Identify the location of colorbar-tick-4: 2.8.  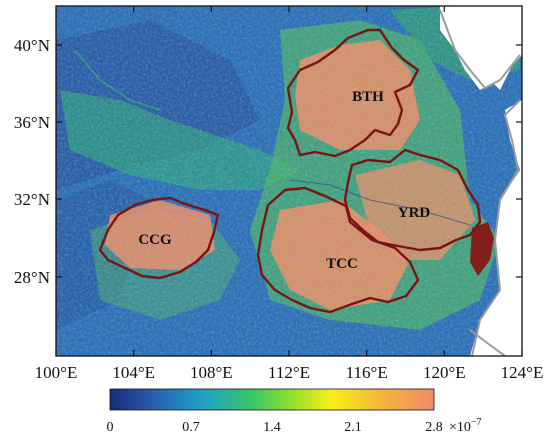
(434, 427).